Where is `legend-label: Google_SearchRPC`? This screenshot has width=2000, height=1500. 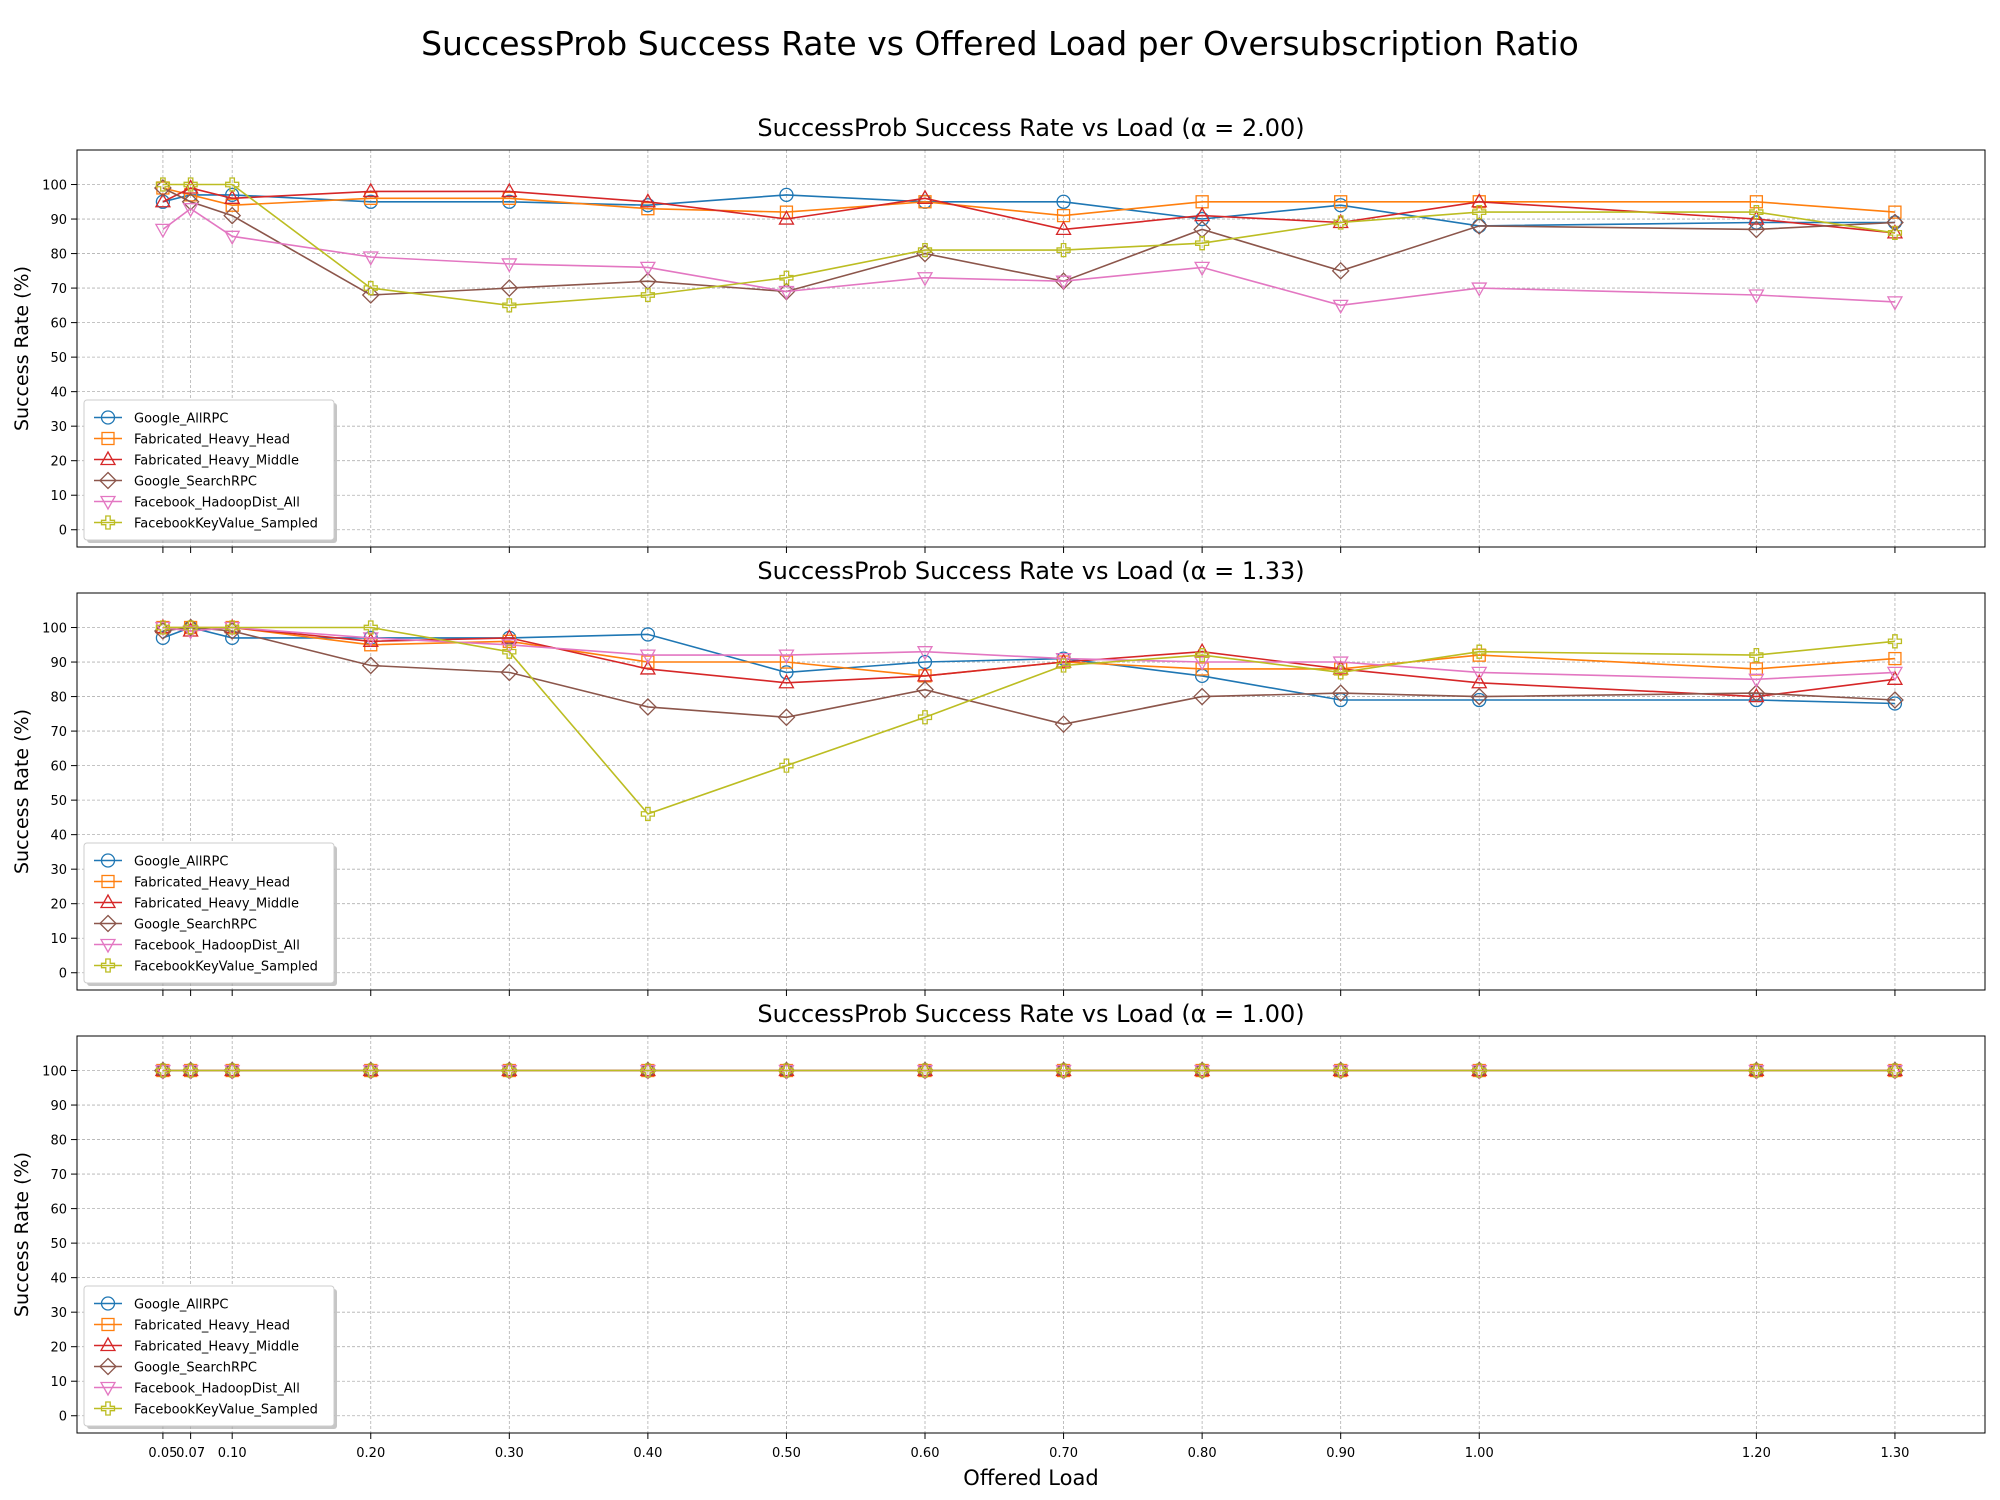
legend-label: Google_SearchRPC is located at coordinates (195, 925).